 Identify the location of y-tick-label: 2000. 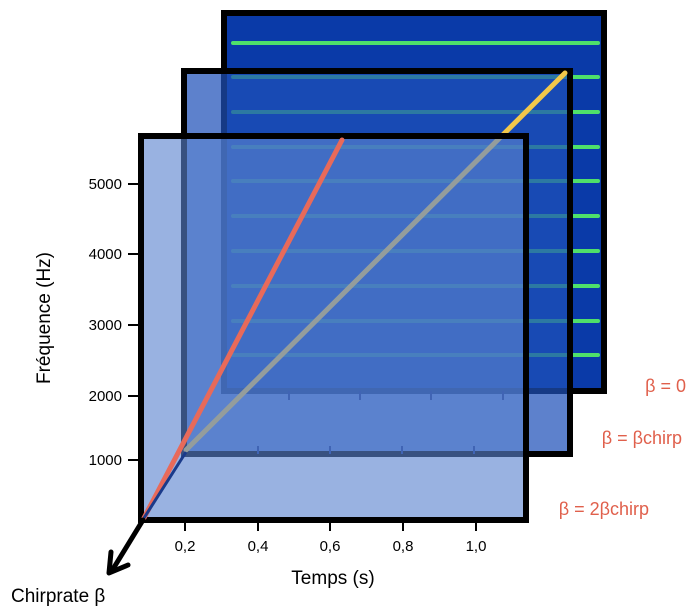
(105, 396).